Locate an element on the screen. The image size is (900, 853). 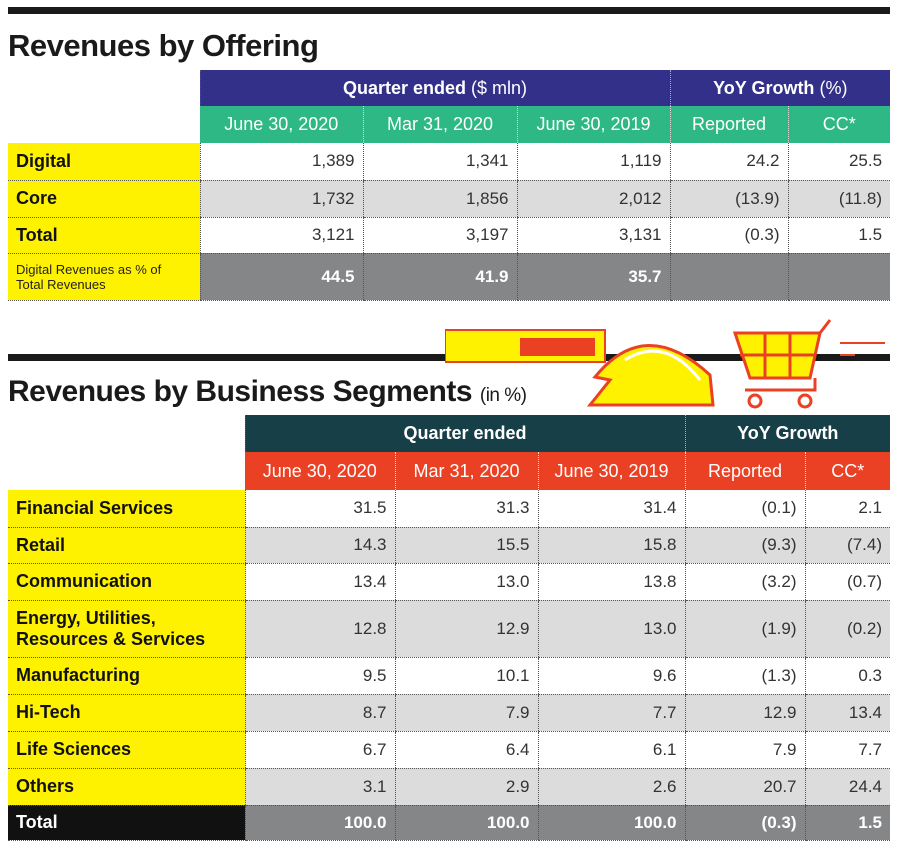
table-cell: 6.4 is located at coordinates (466, 750).